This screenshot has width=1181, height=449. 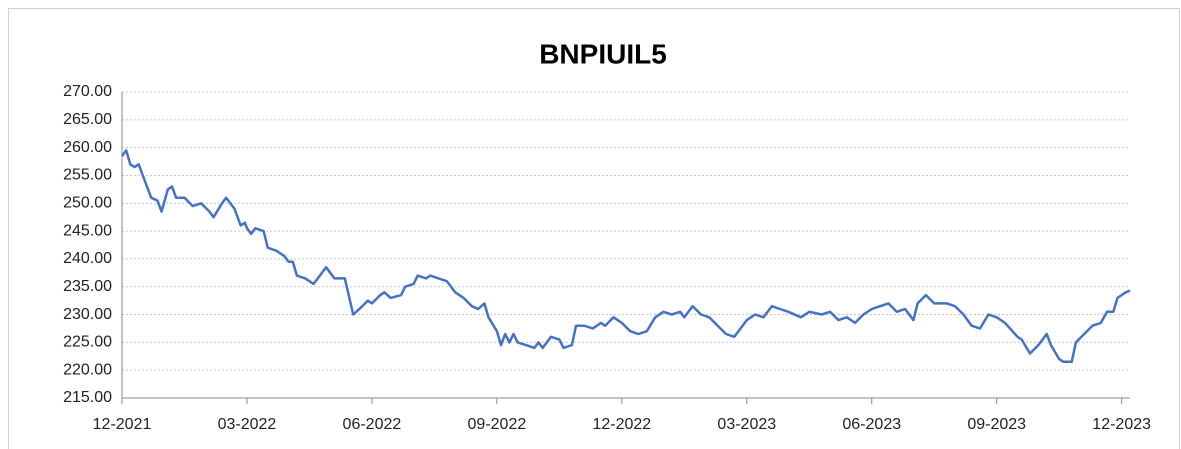 I want to click on x-tick-label: 09-2022, so click(x=497, y=424).